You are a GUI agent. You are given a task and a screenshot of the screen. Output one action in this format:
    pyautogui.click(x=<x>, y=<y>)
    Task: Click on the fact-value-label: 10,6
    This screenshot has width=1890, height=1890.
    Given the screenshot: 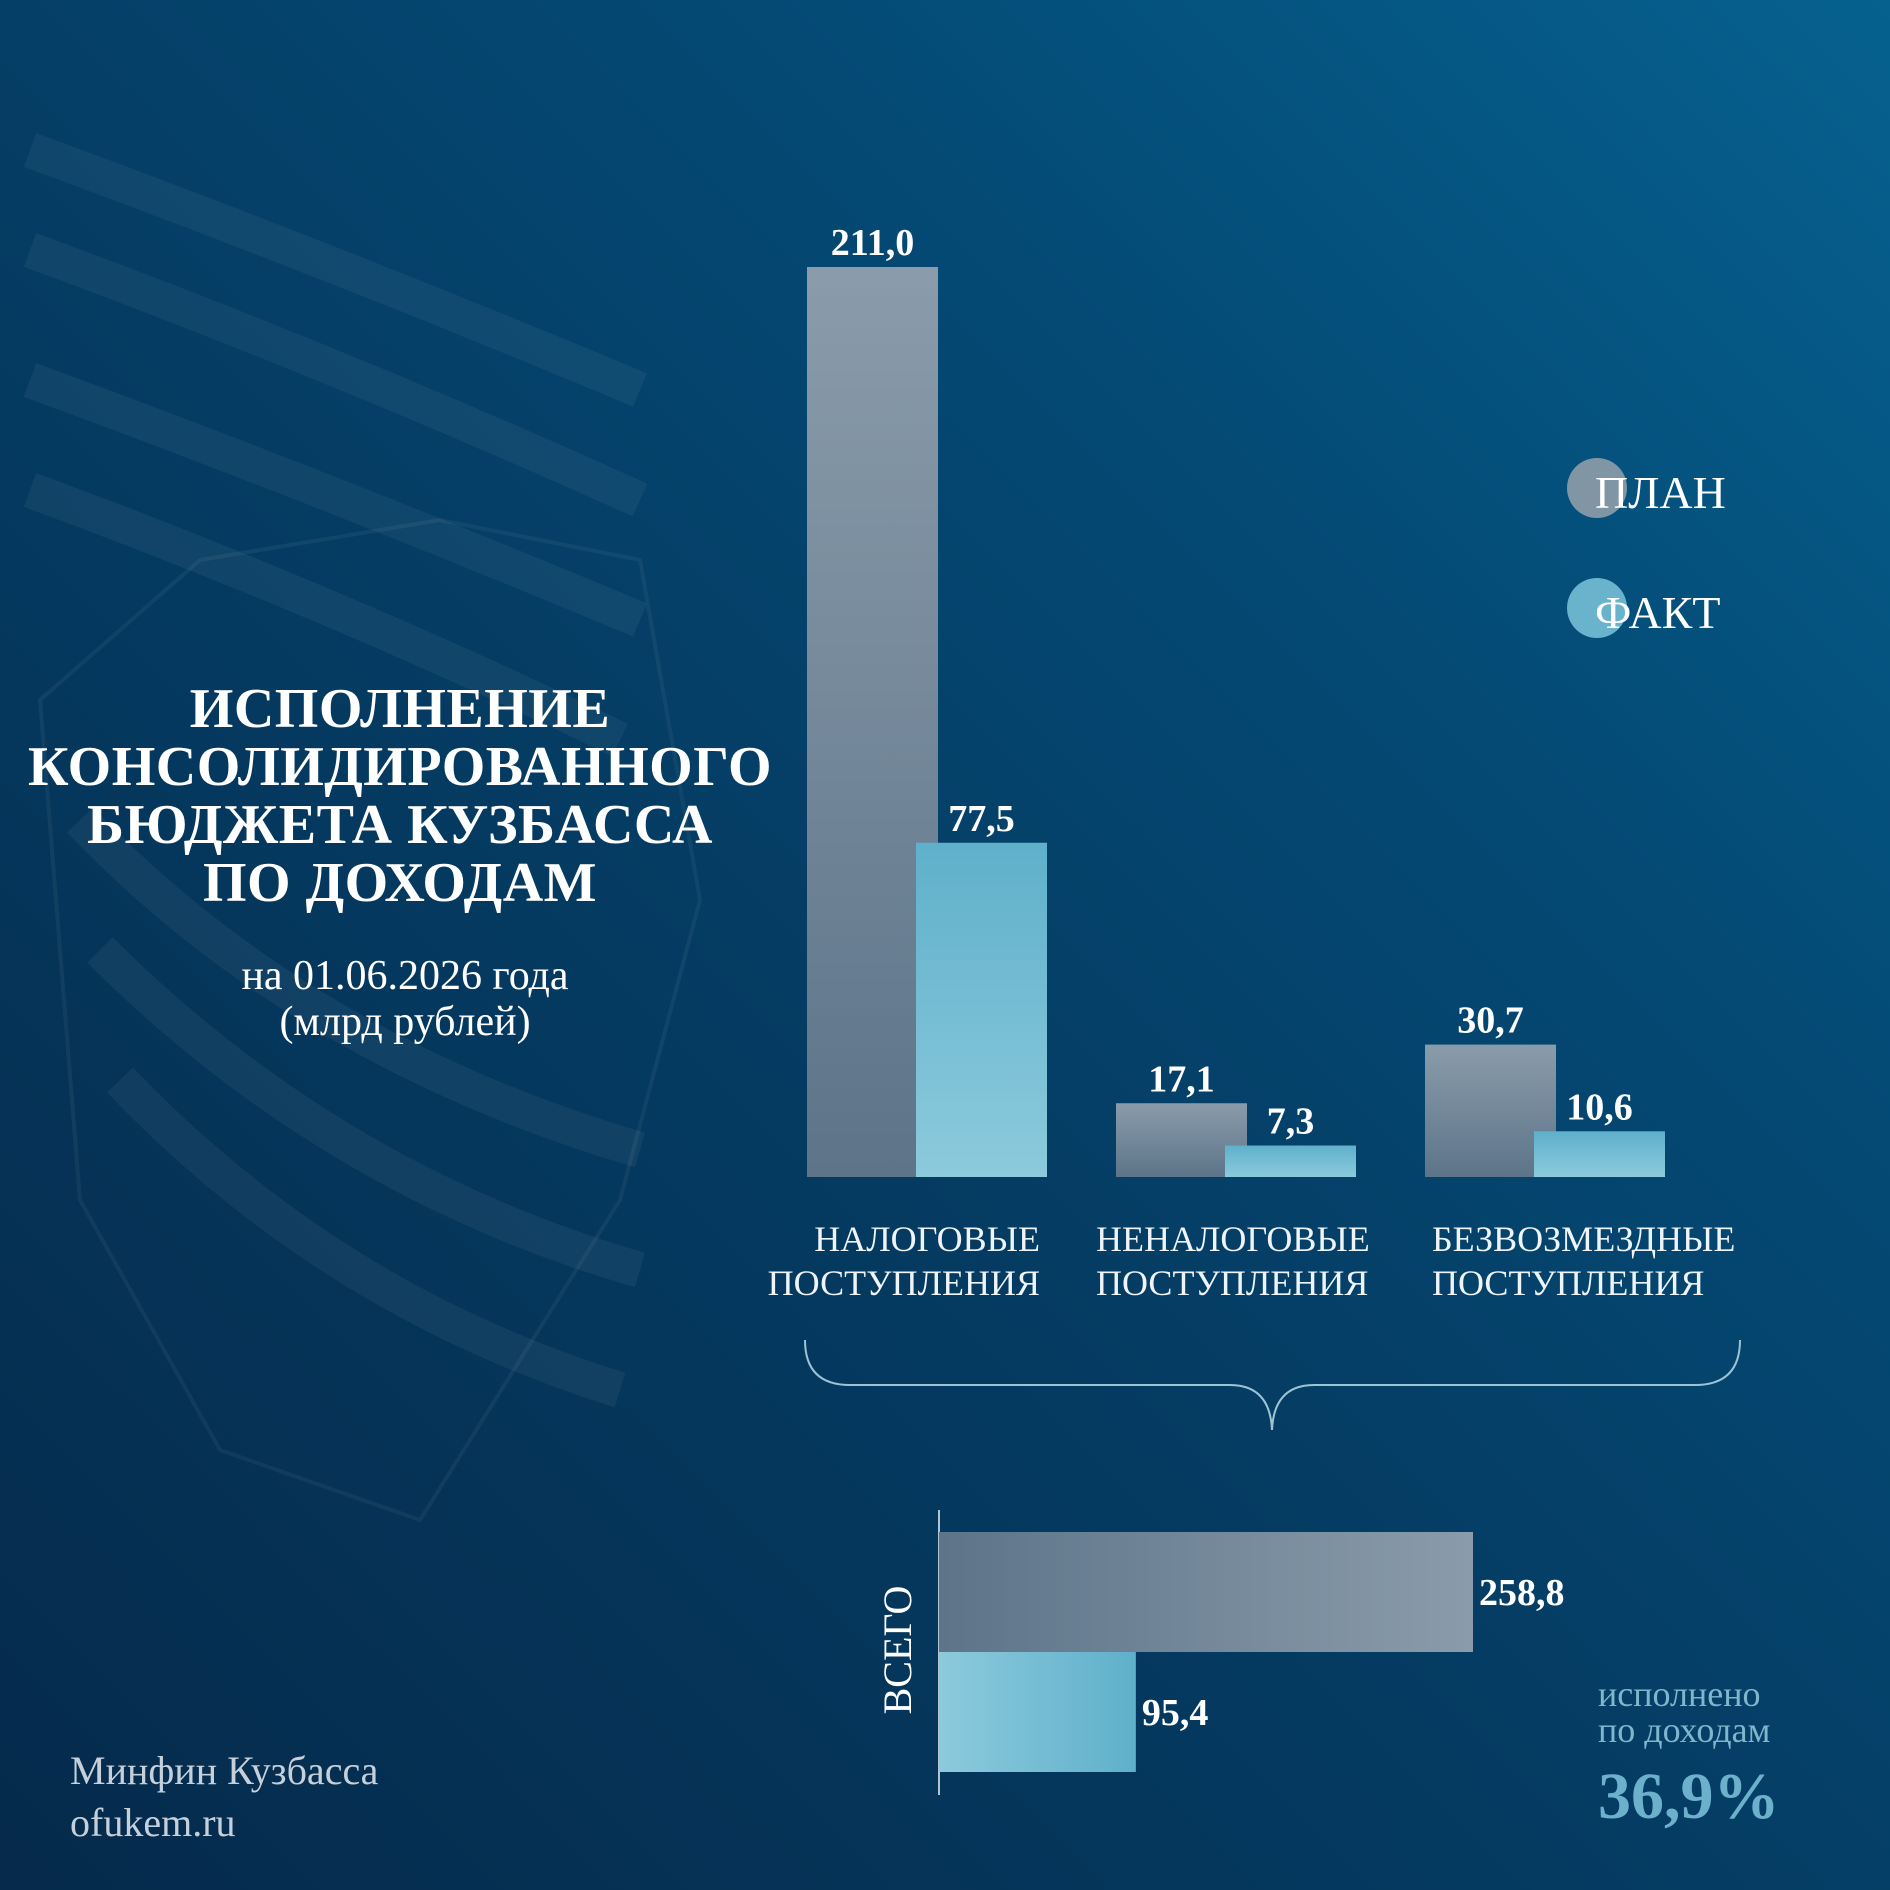 What is the action you would take?
    pyautogui.click(x=1599, y=1107)
    